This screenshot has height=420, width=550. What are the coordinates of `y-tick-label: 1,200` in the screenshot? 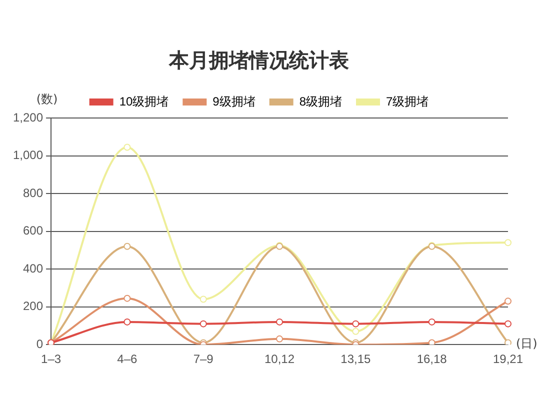 It's located at (28, 117).